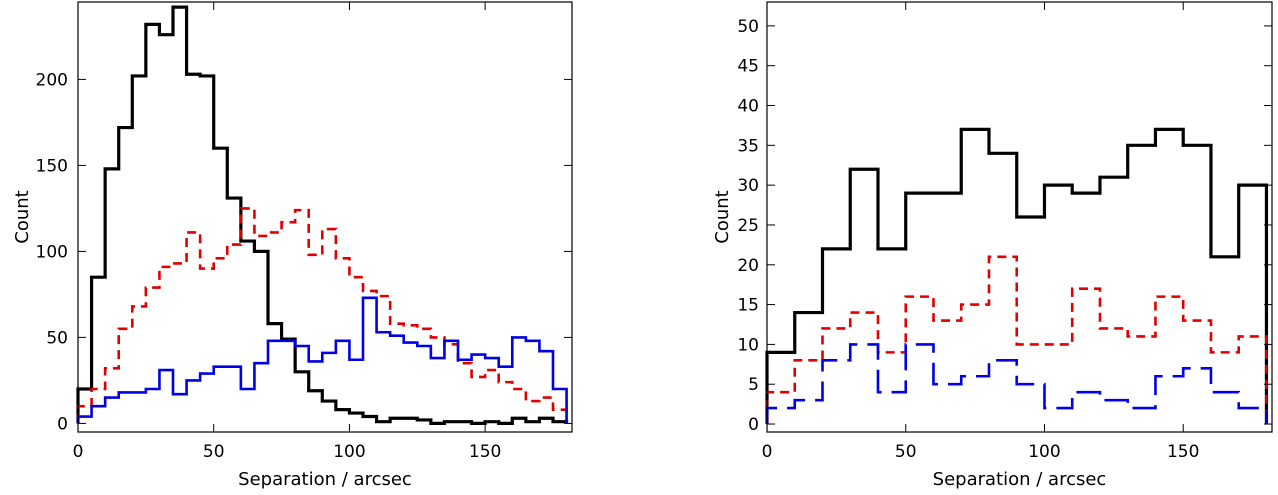 Image resolution: width=1278 pixels, height=495 pixels. Describe the element at coordinates (748, 345) in the screenshot. I see `y-tick-label: 10` at that location.